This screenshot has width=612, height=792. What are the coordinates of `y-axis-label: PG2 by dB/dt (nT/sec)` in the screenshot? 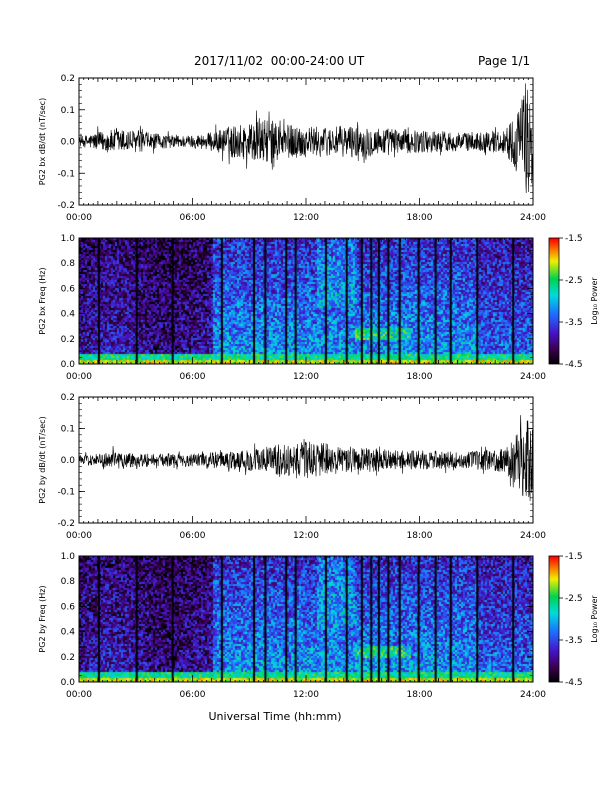 It's located at (42, 459).